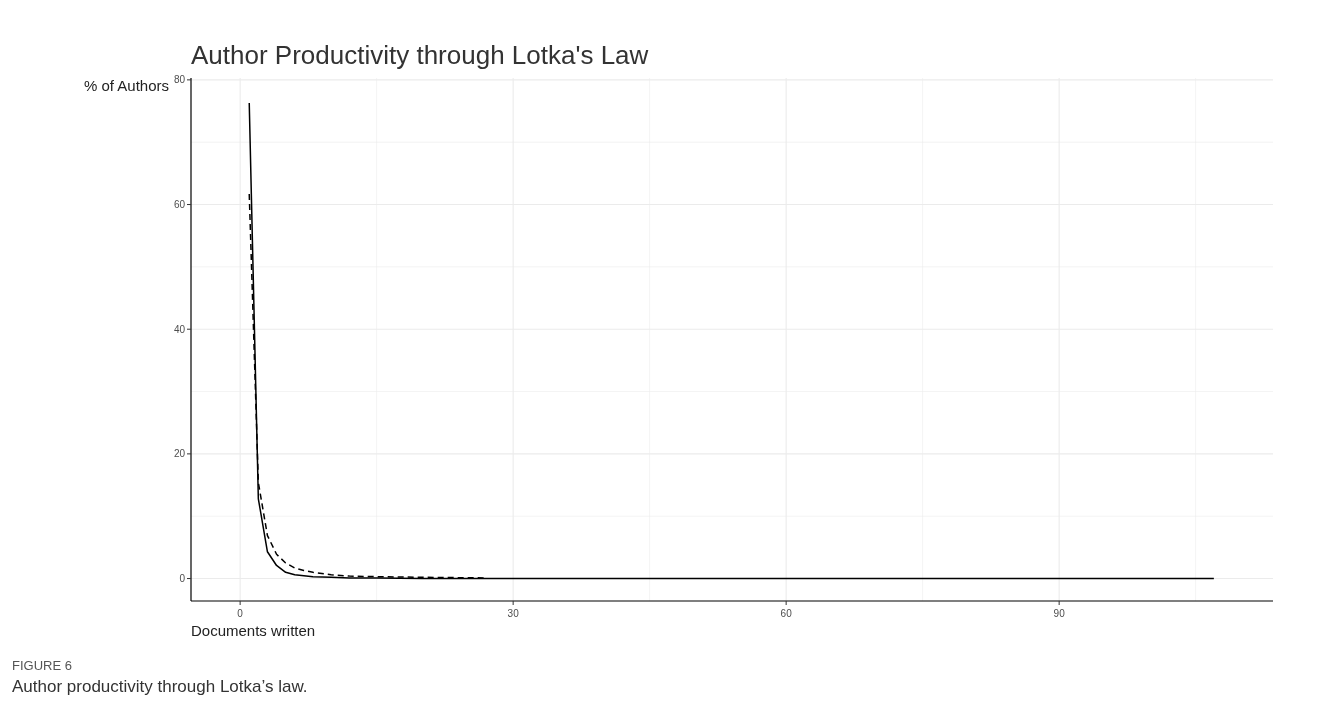 Image resolution: width=1328 pixels, height=719 pixels. Describe the element at coordinates (160, 686) in the screenshot. I see `text: Author productivity through Lotka’s law.` at that location.